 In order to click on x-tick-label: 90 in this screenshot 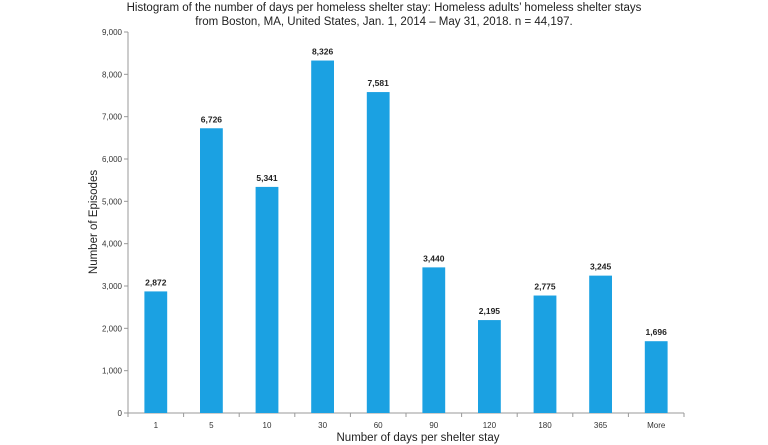, I will do `click(433, 425)`.